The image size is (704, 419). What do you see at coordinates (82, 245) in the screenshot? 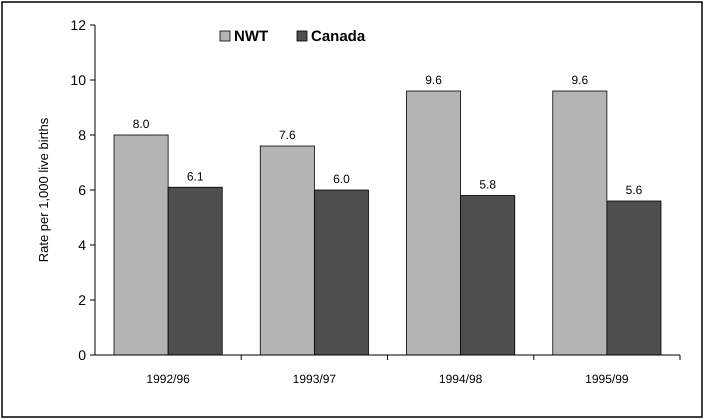
I see `y-tick-label: 4` at bounding box center [82, 245].